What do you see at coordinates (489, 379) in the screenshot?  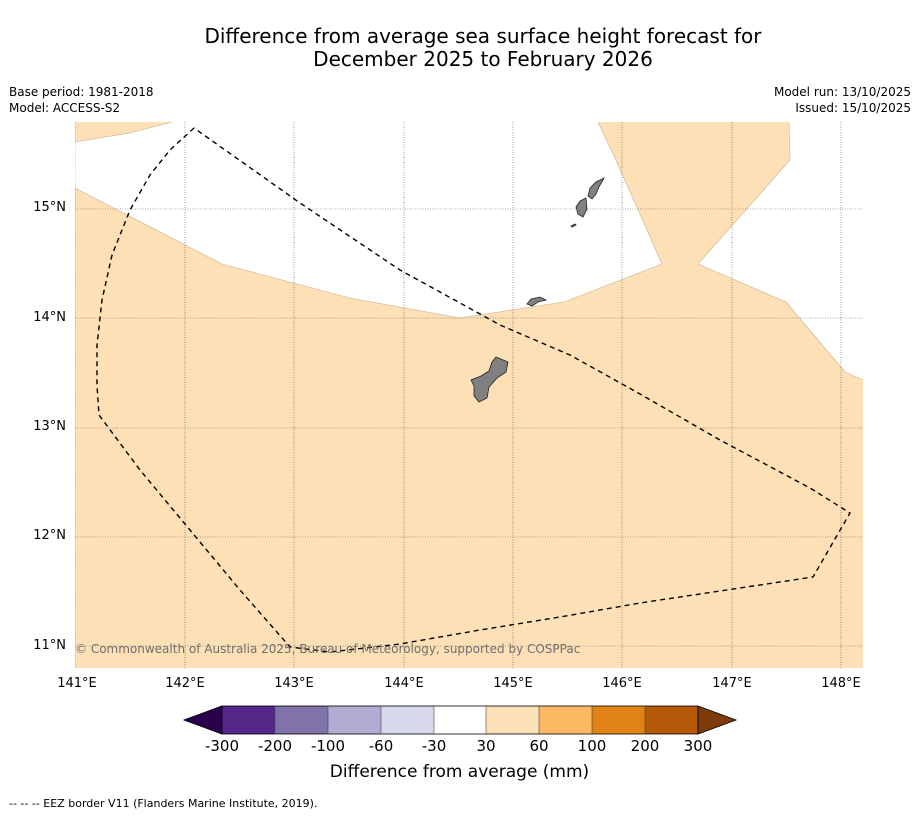 I see `guam-island` at bounding box center [489, 379].